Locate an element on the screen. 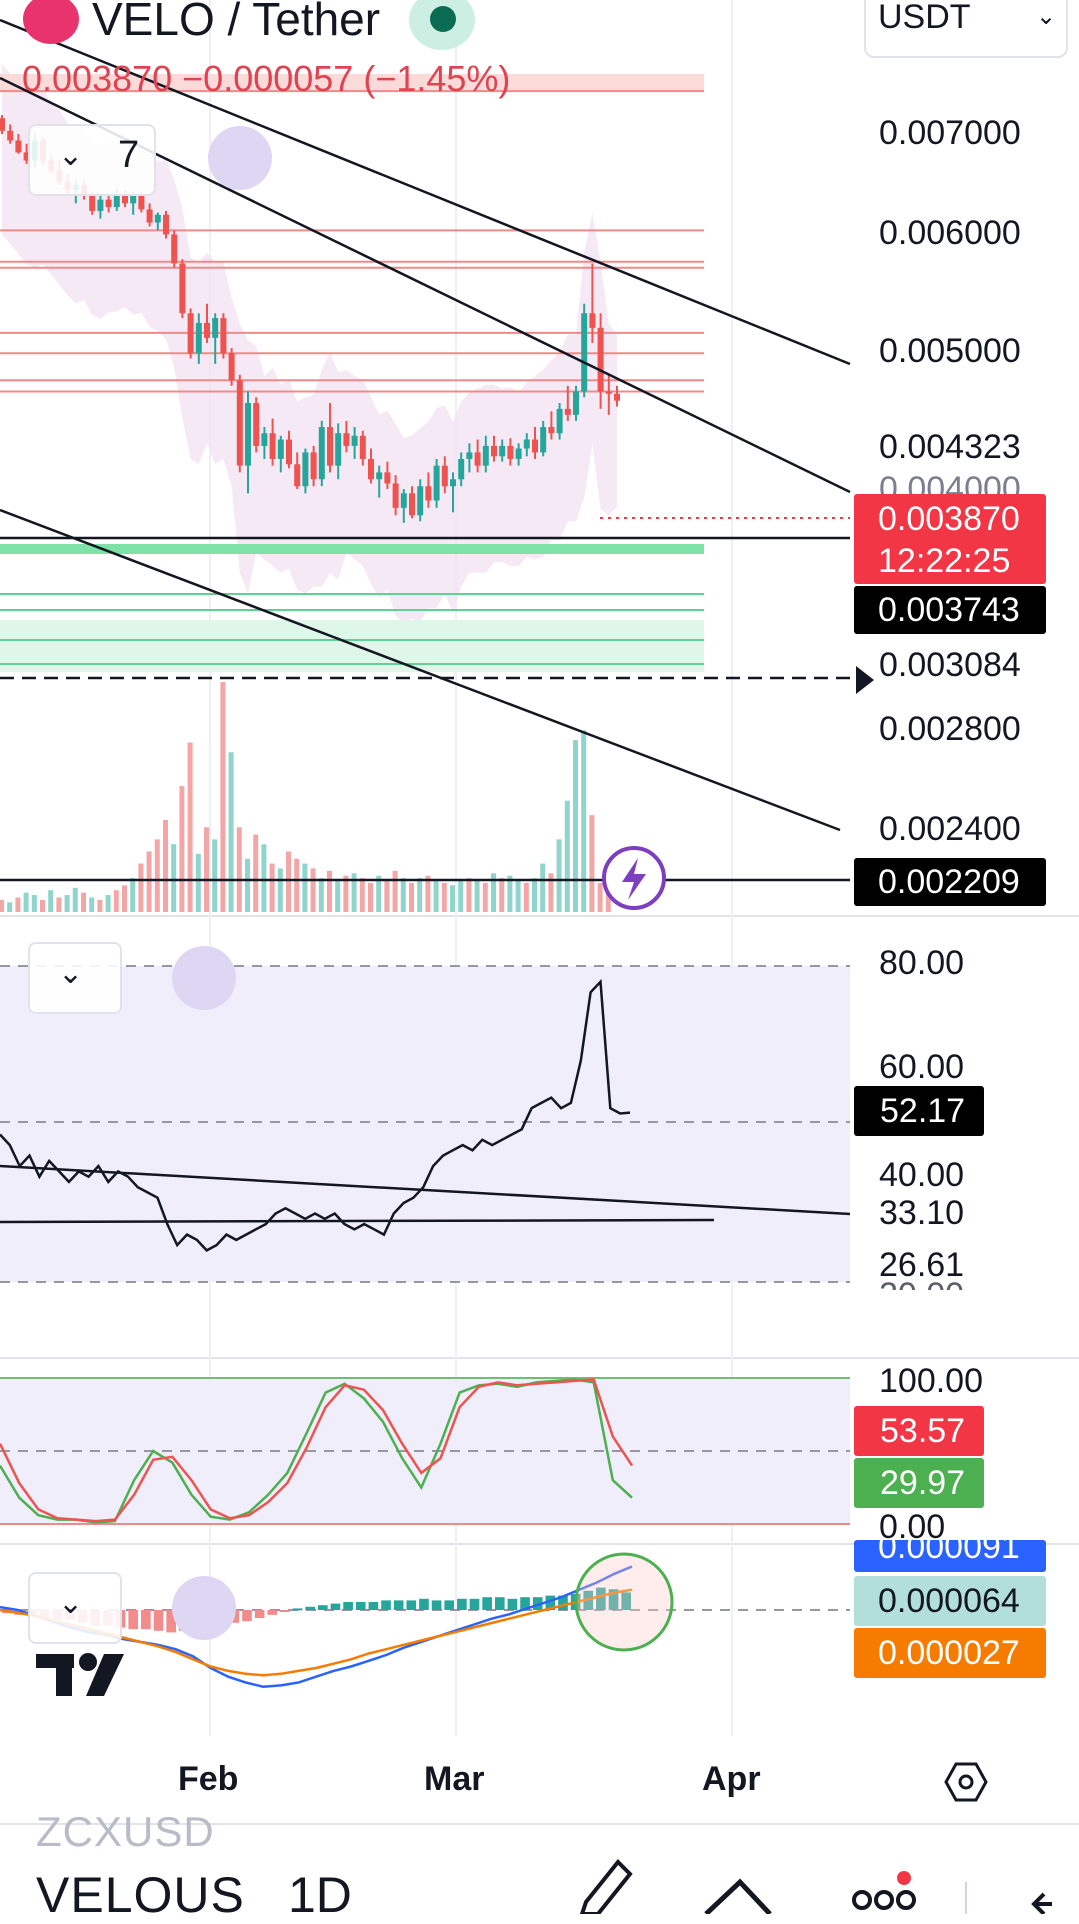 Image resolution: width=1079 pixels, height=1924 pixels. macd-hist-tag: 0.000064 is located at coordinates (950, 1601).